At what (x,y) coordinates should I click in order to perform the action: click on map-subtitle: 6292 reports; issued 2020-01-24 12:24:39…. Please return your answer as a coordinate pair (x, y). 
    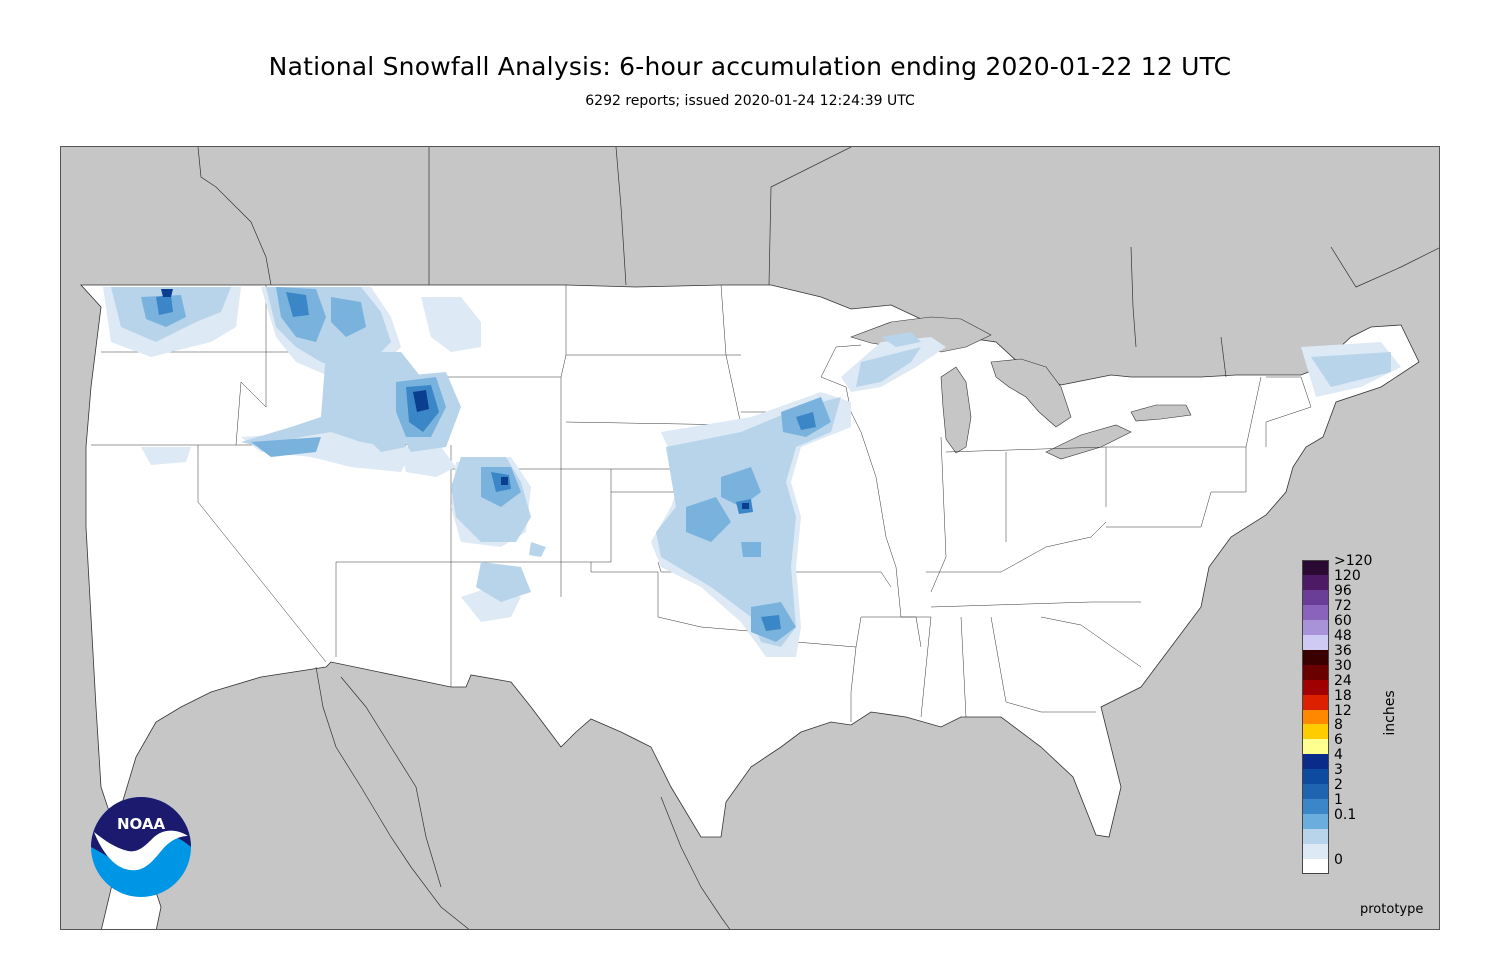
    Looking at the image, I should click on (750, 101).